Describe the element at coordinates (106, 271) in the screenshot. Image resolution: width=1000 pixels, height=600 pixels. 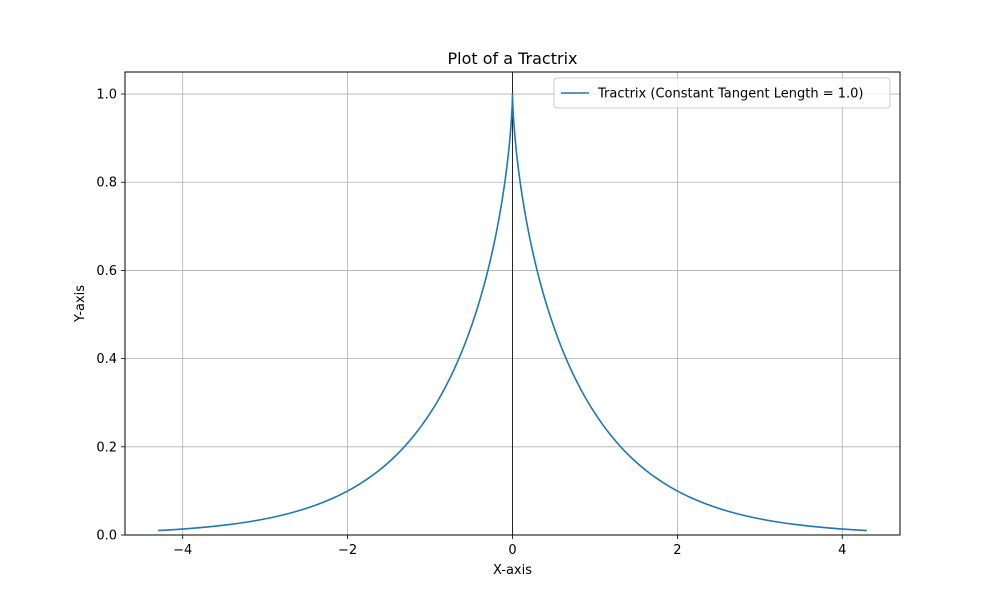
I see `y-tick-label: 0.6` at that location.